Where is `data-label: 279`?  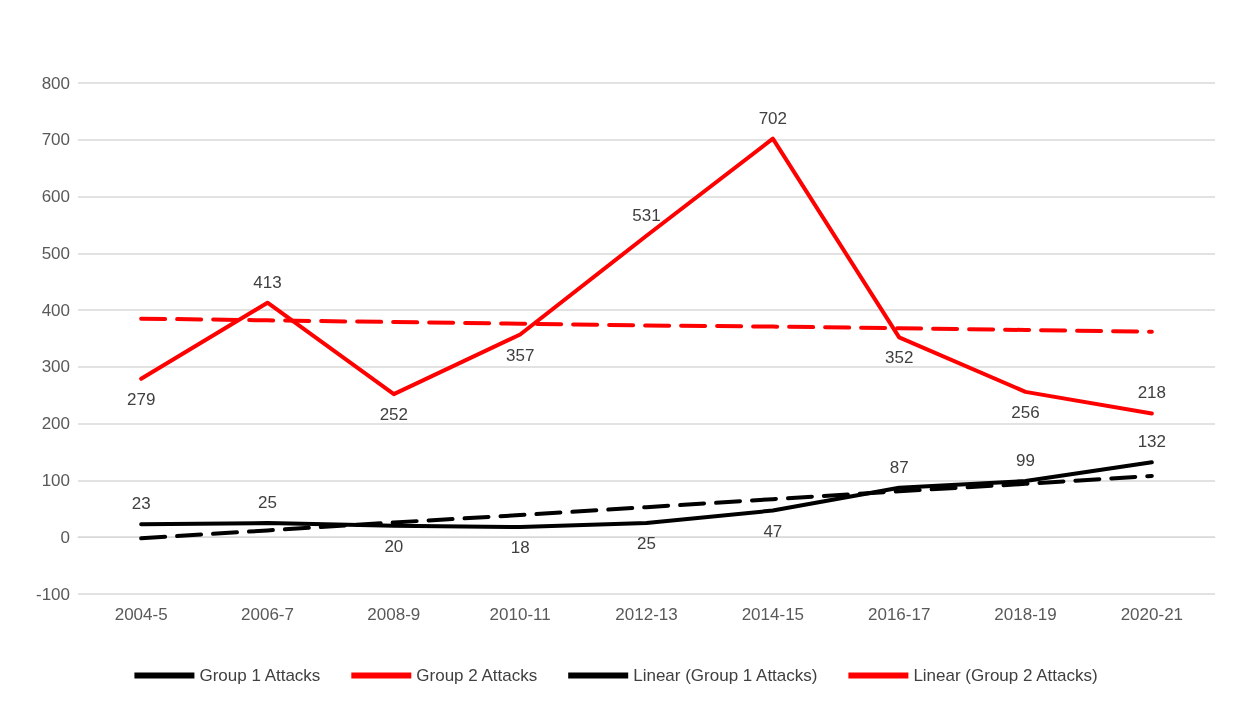
data-label: 279 is located at coordinates (141, 399).